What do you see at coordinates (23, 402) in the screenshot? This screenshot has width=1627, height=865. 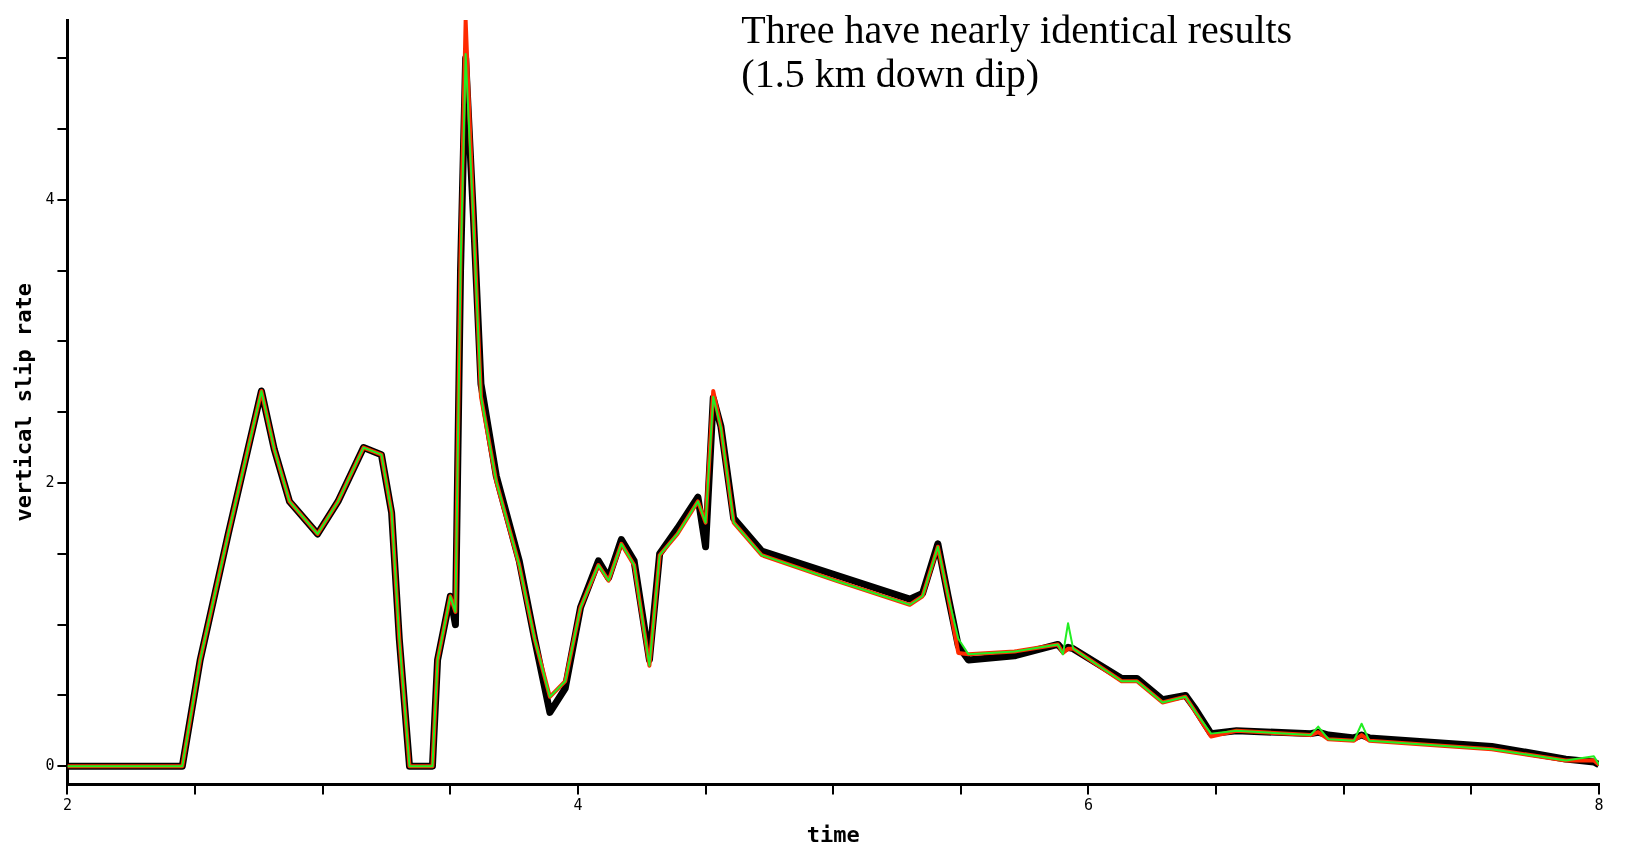 I see `y-axis-title: vertical slip rate` at bounding box center [23, 402].